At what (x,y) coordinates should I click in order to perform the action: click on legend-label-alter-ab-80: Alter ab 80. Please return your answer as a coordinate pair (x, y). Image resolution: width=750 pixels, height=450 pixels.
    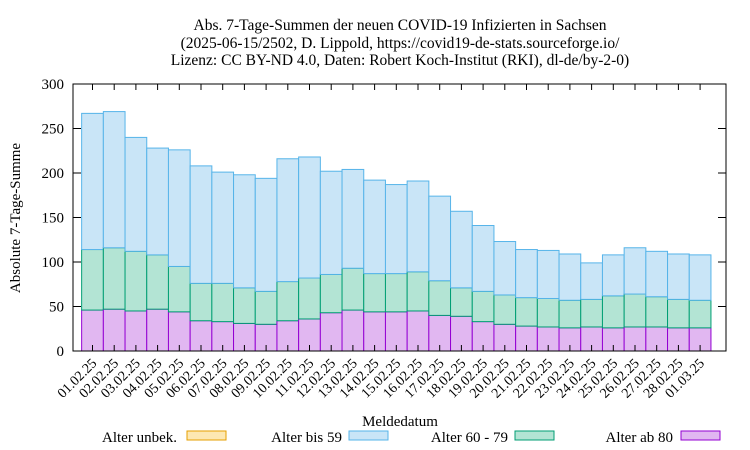
    Looking at the image, I should click on (639, 438).